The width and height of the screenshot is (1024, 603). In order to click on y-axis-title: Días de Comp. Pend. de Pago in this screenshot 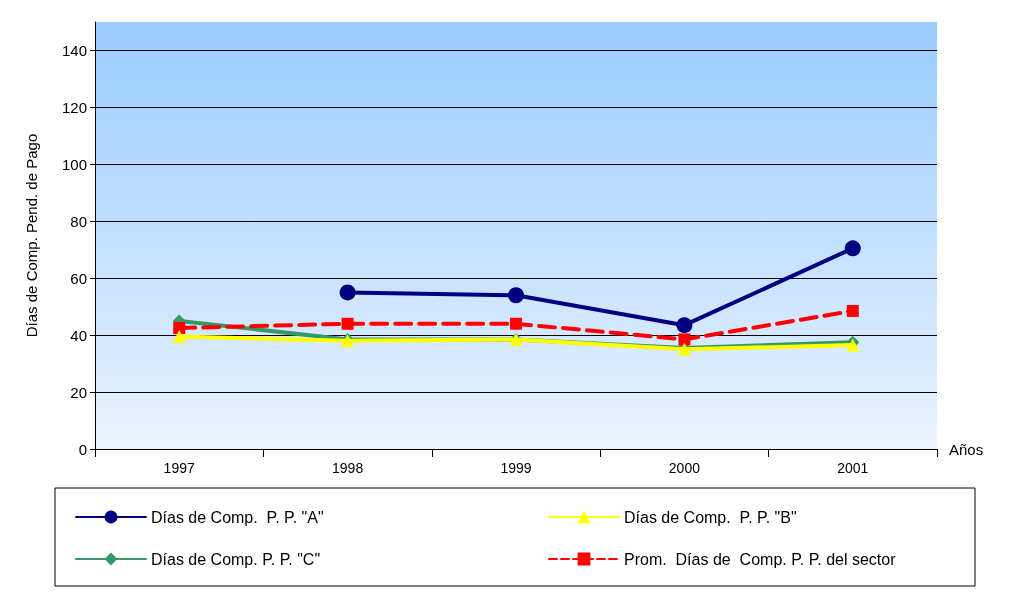, I will do `click(31, 235)`.